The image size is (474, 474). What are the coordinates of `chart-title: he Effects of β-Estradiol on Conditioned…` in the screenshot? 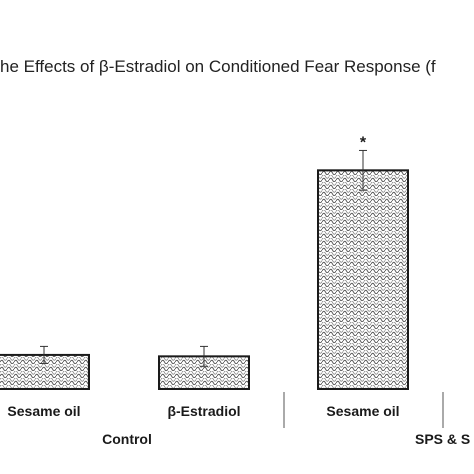 It's located at (218, 66).